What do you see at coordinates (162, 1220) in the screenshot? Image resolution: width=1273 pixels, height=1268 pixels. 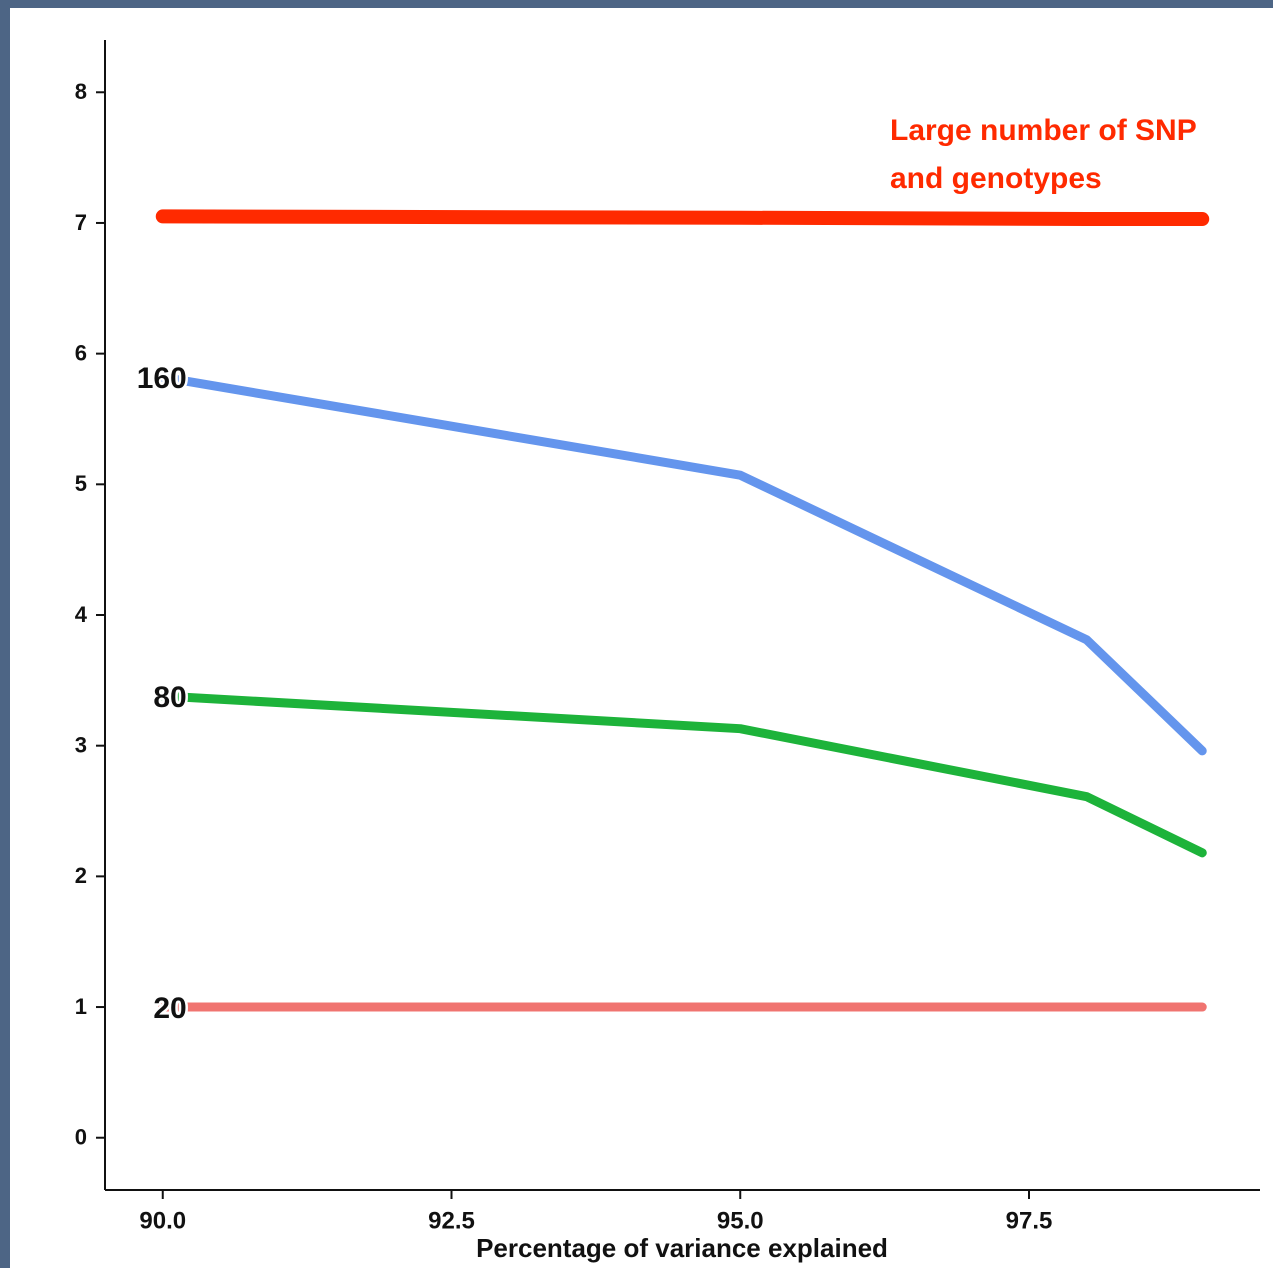 I see `x-tick-label: 90.0` at bounding box center [162, 1220].